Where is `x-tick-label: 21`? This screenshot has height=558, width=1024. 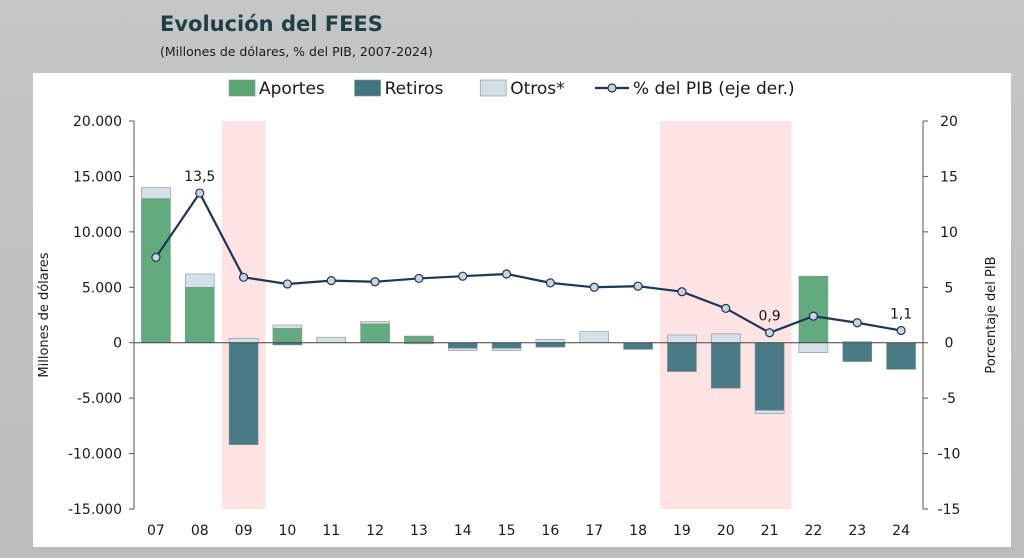 x-tick-label: 21 is located at coordinates (770, 531).